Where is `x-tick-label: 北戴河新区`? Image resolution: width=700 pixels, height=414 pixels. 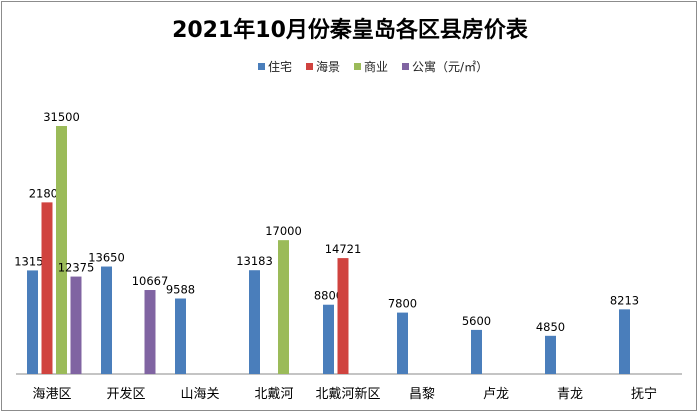
x-tick-label: 北戴河新区 is located at coordinates (347, 394).